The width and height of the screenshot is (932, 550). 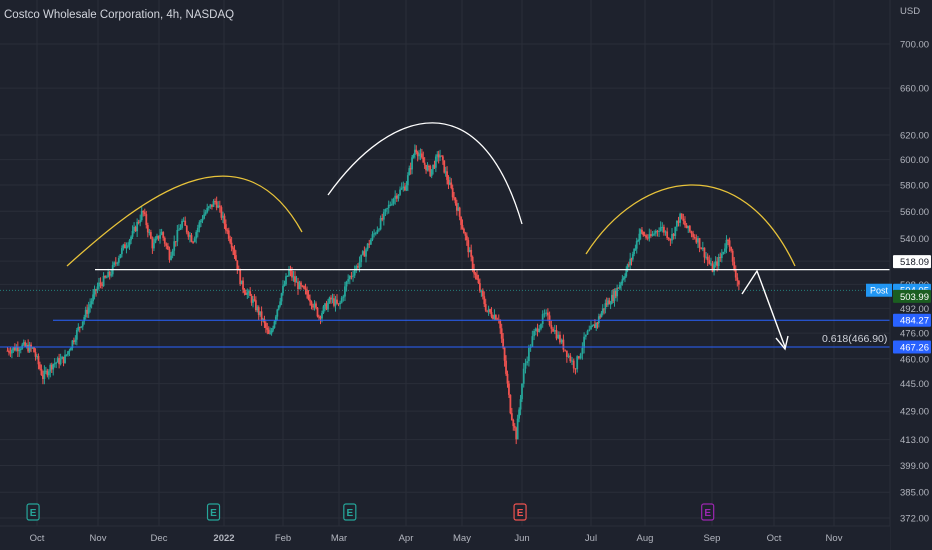 I want to click on projection-arrow-line, so click(x=763, y=308).